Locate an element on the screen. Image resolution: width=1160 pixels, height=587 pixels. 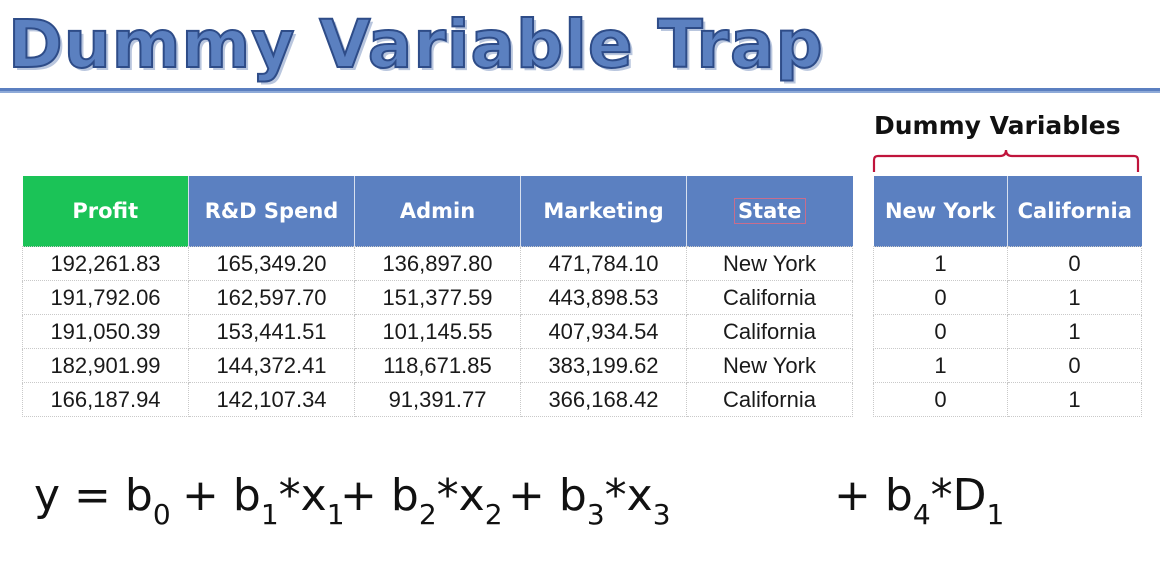
table-cell: 101,145.55 is located at coordinates (437, 331).